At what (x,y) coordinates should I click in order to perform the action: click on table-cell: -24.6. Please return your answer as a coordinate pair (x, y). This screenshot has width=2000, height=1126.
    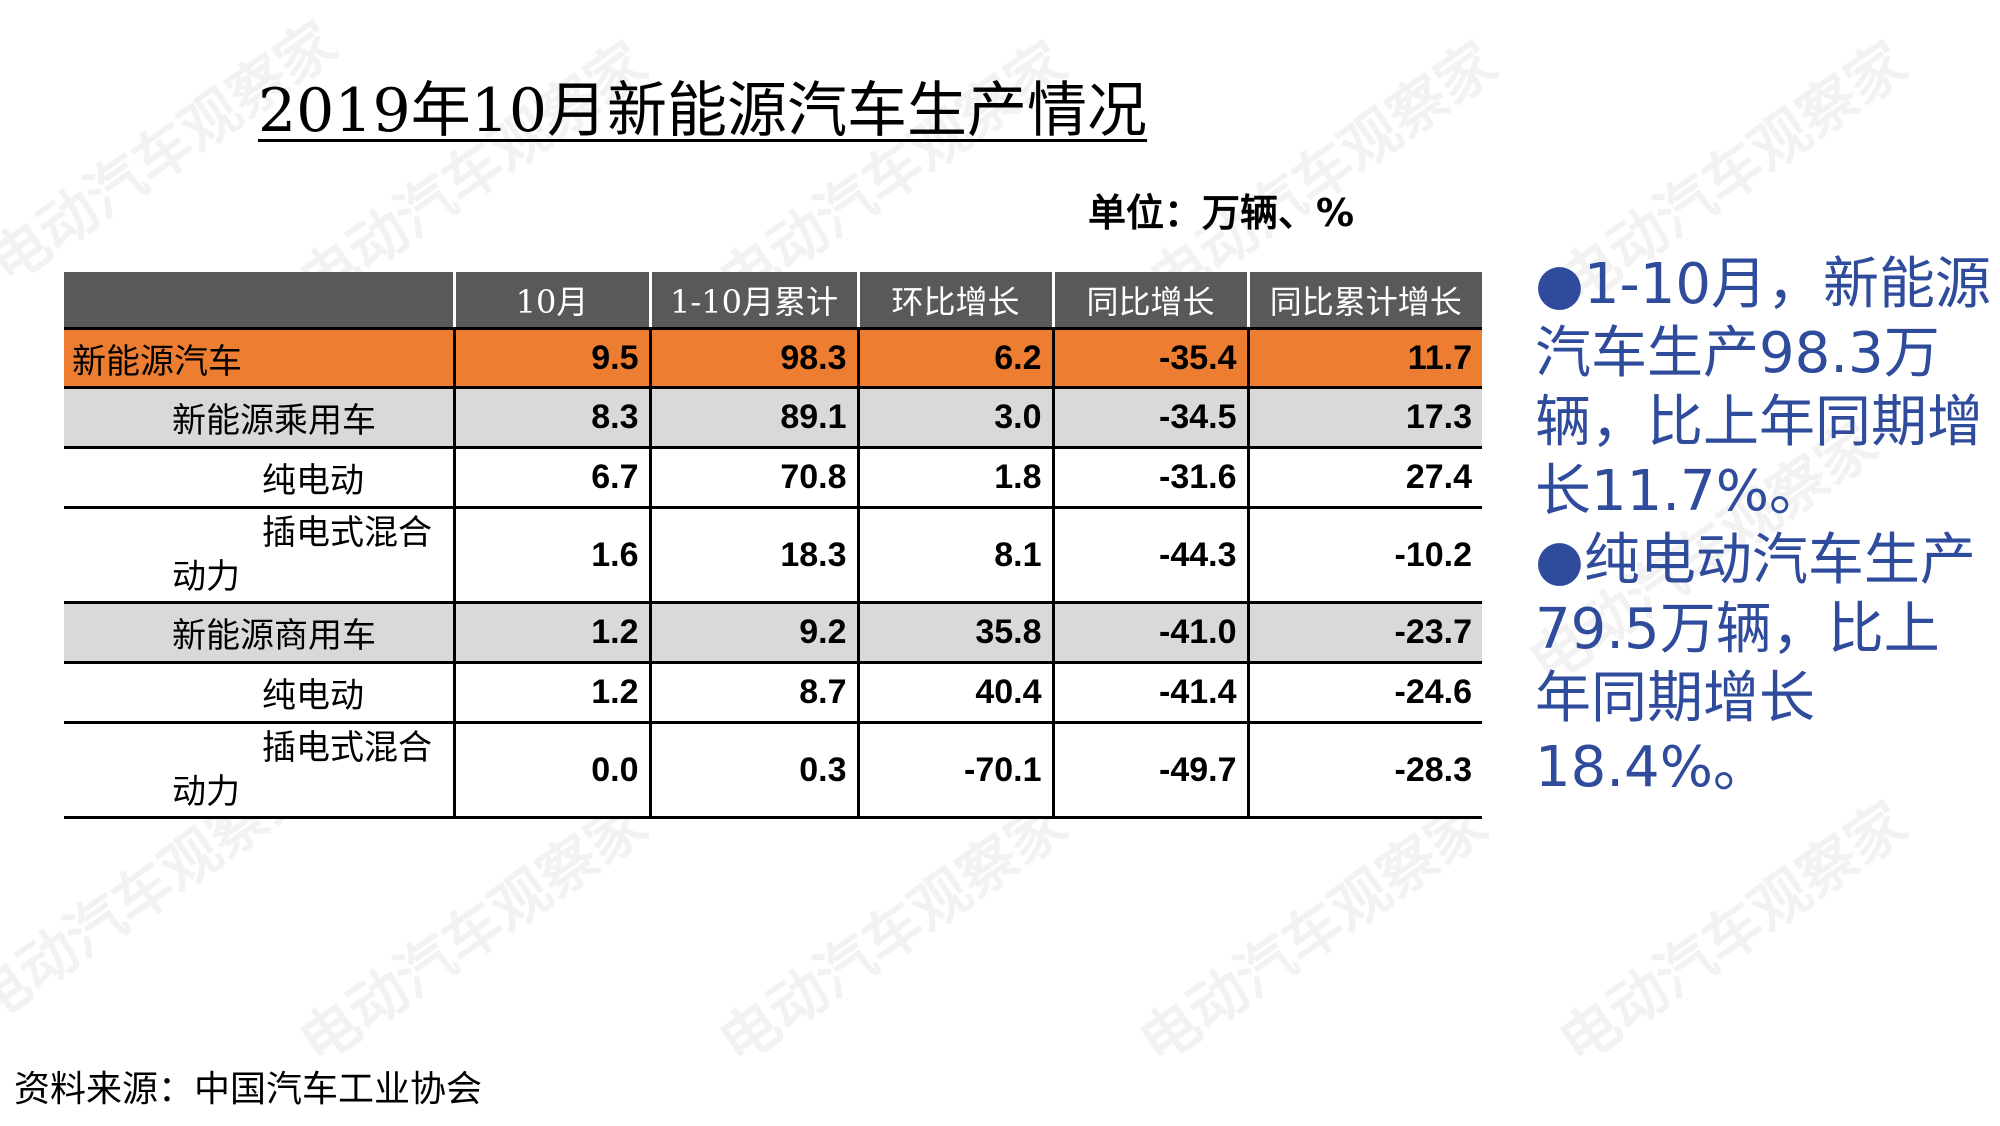
    Looking at the image, I should click on (1364, 693).